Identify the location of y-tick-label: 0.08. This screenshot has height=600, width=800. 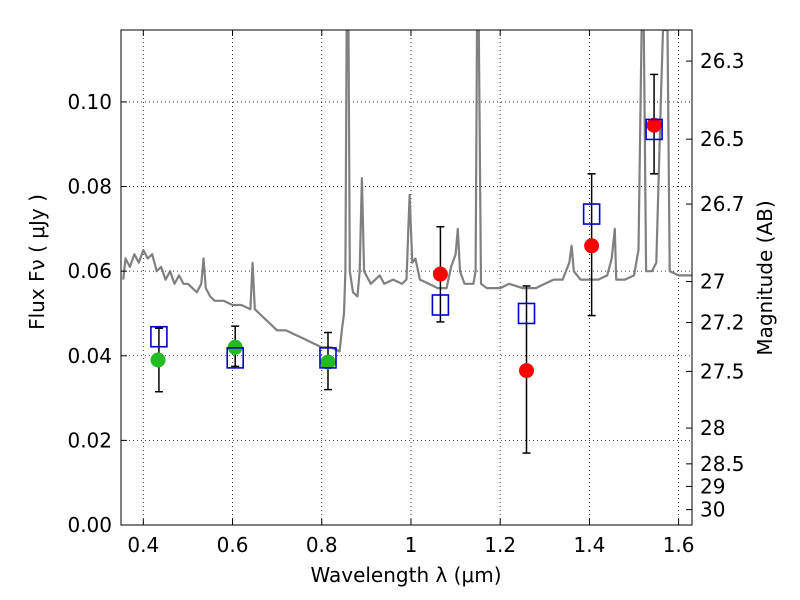
(89, 187).